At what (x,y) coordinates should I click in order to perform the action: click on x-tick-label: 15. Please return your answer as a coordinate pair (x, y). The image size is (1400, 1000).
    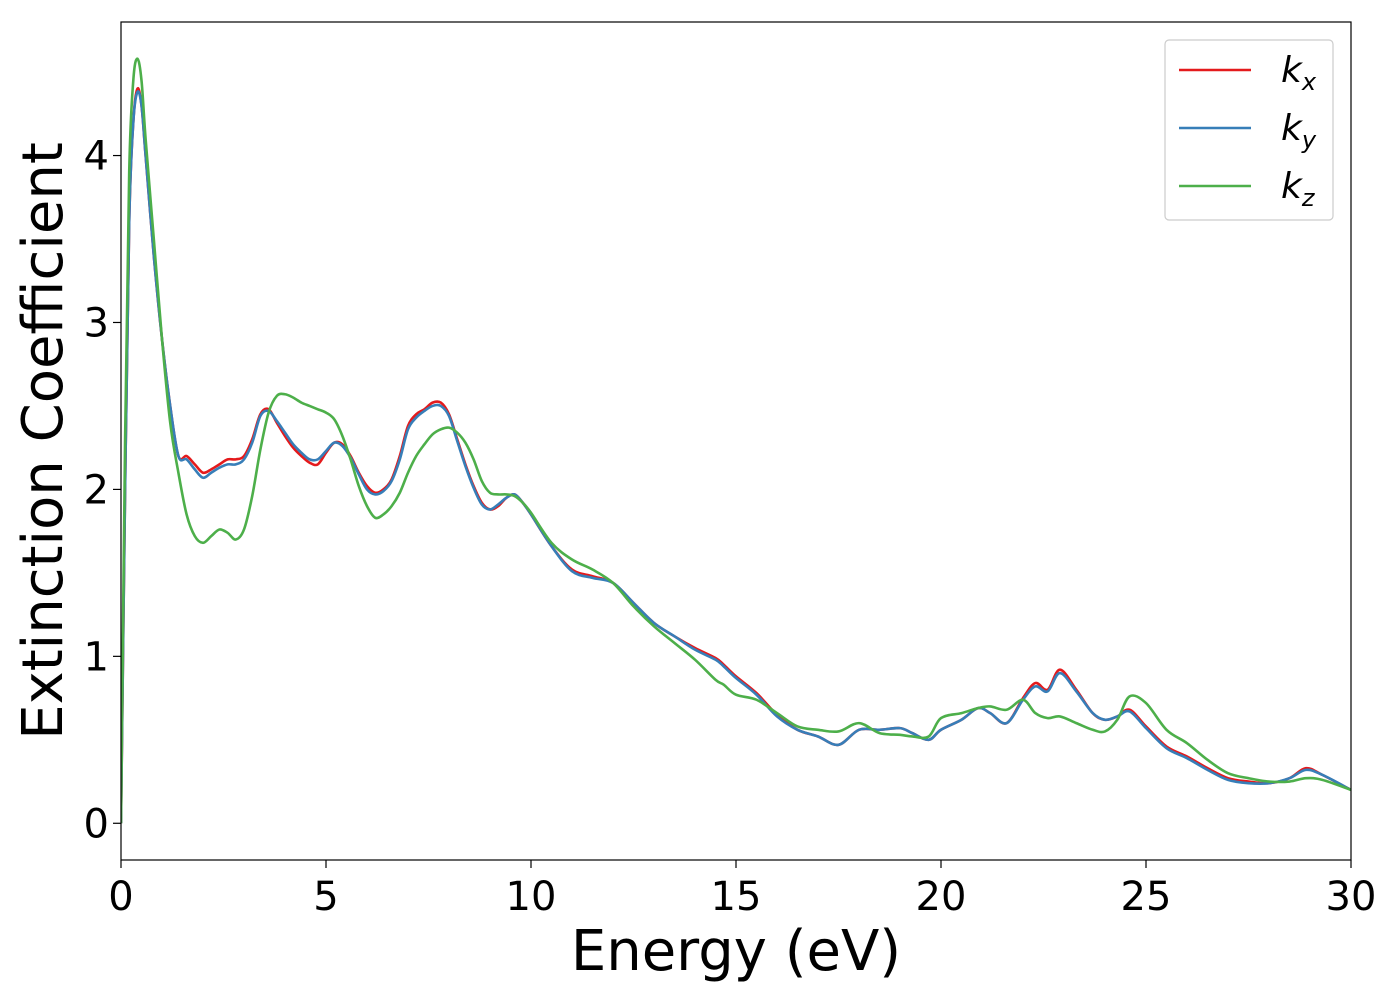
    Looking at the image, I should click on (736, 897).